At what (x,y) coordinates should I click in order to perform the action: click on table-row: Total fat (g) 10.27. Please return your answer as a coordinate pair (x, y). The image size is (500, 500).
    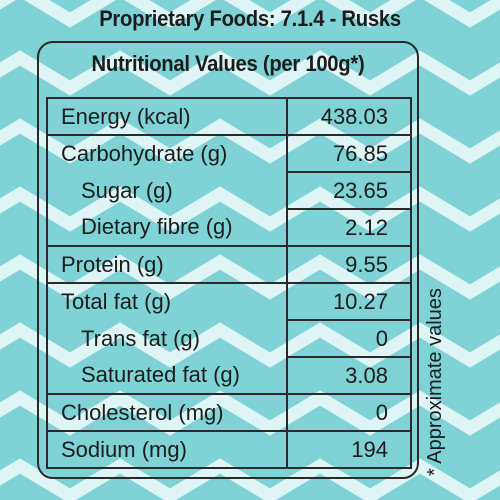
    Looking at the image, I should click on (229, 301).